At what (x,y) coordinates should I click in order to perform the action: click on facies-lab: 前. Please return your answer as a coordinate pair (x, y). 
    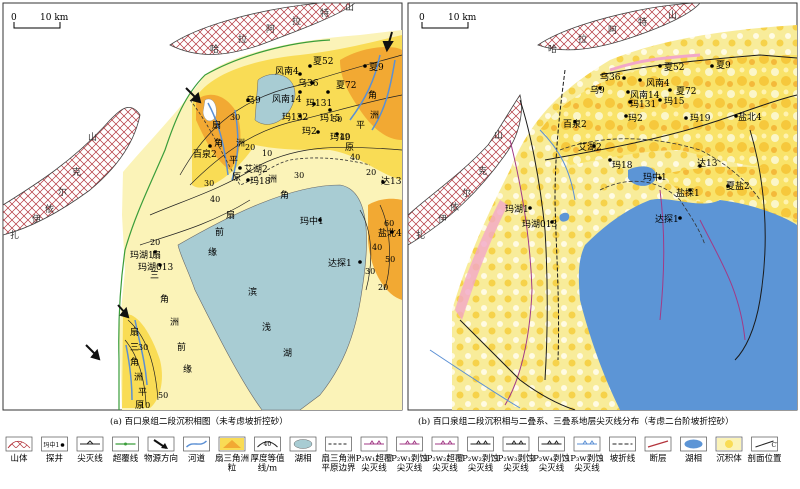
    Looking at the image, I should click on (181, 347).